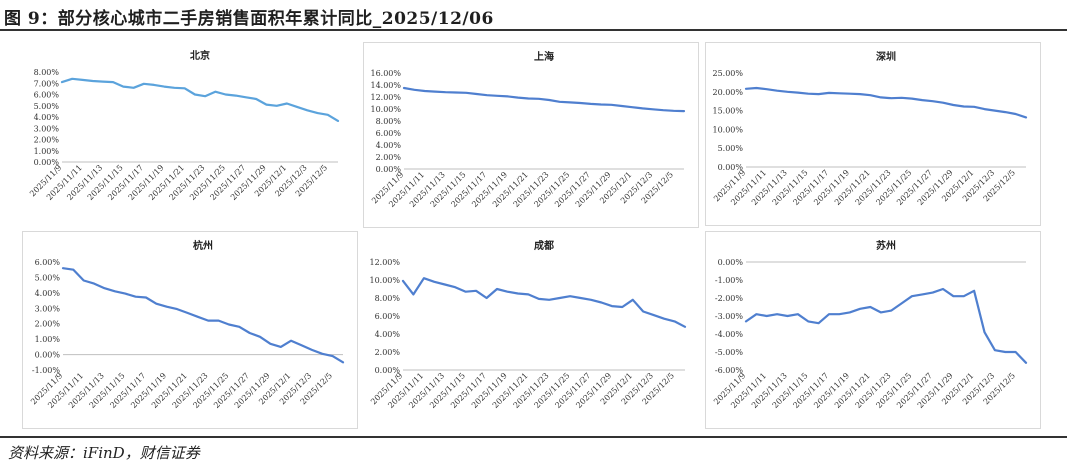  What do you see at coordinates (203, 245) in the screenshot?
I see `chart-title: 杭州` at bounding box center [203, 245].